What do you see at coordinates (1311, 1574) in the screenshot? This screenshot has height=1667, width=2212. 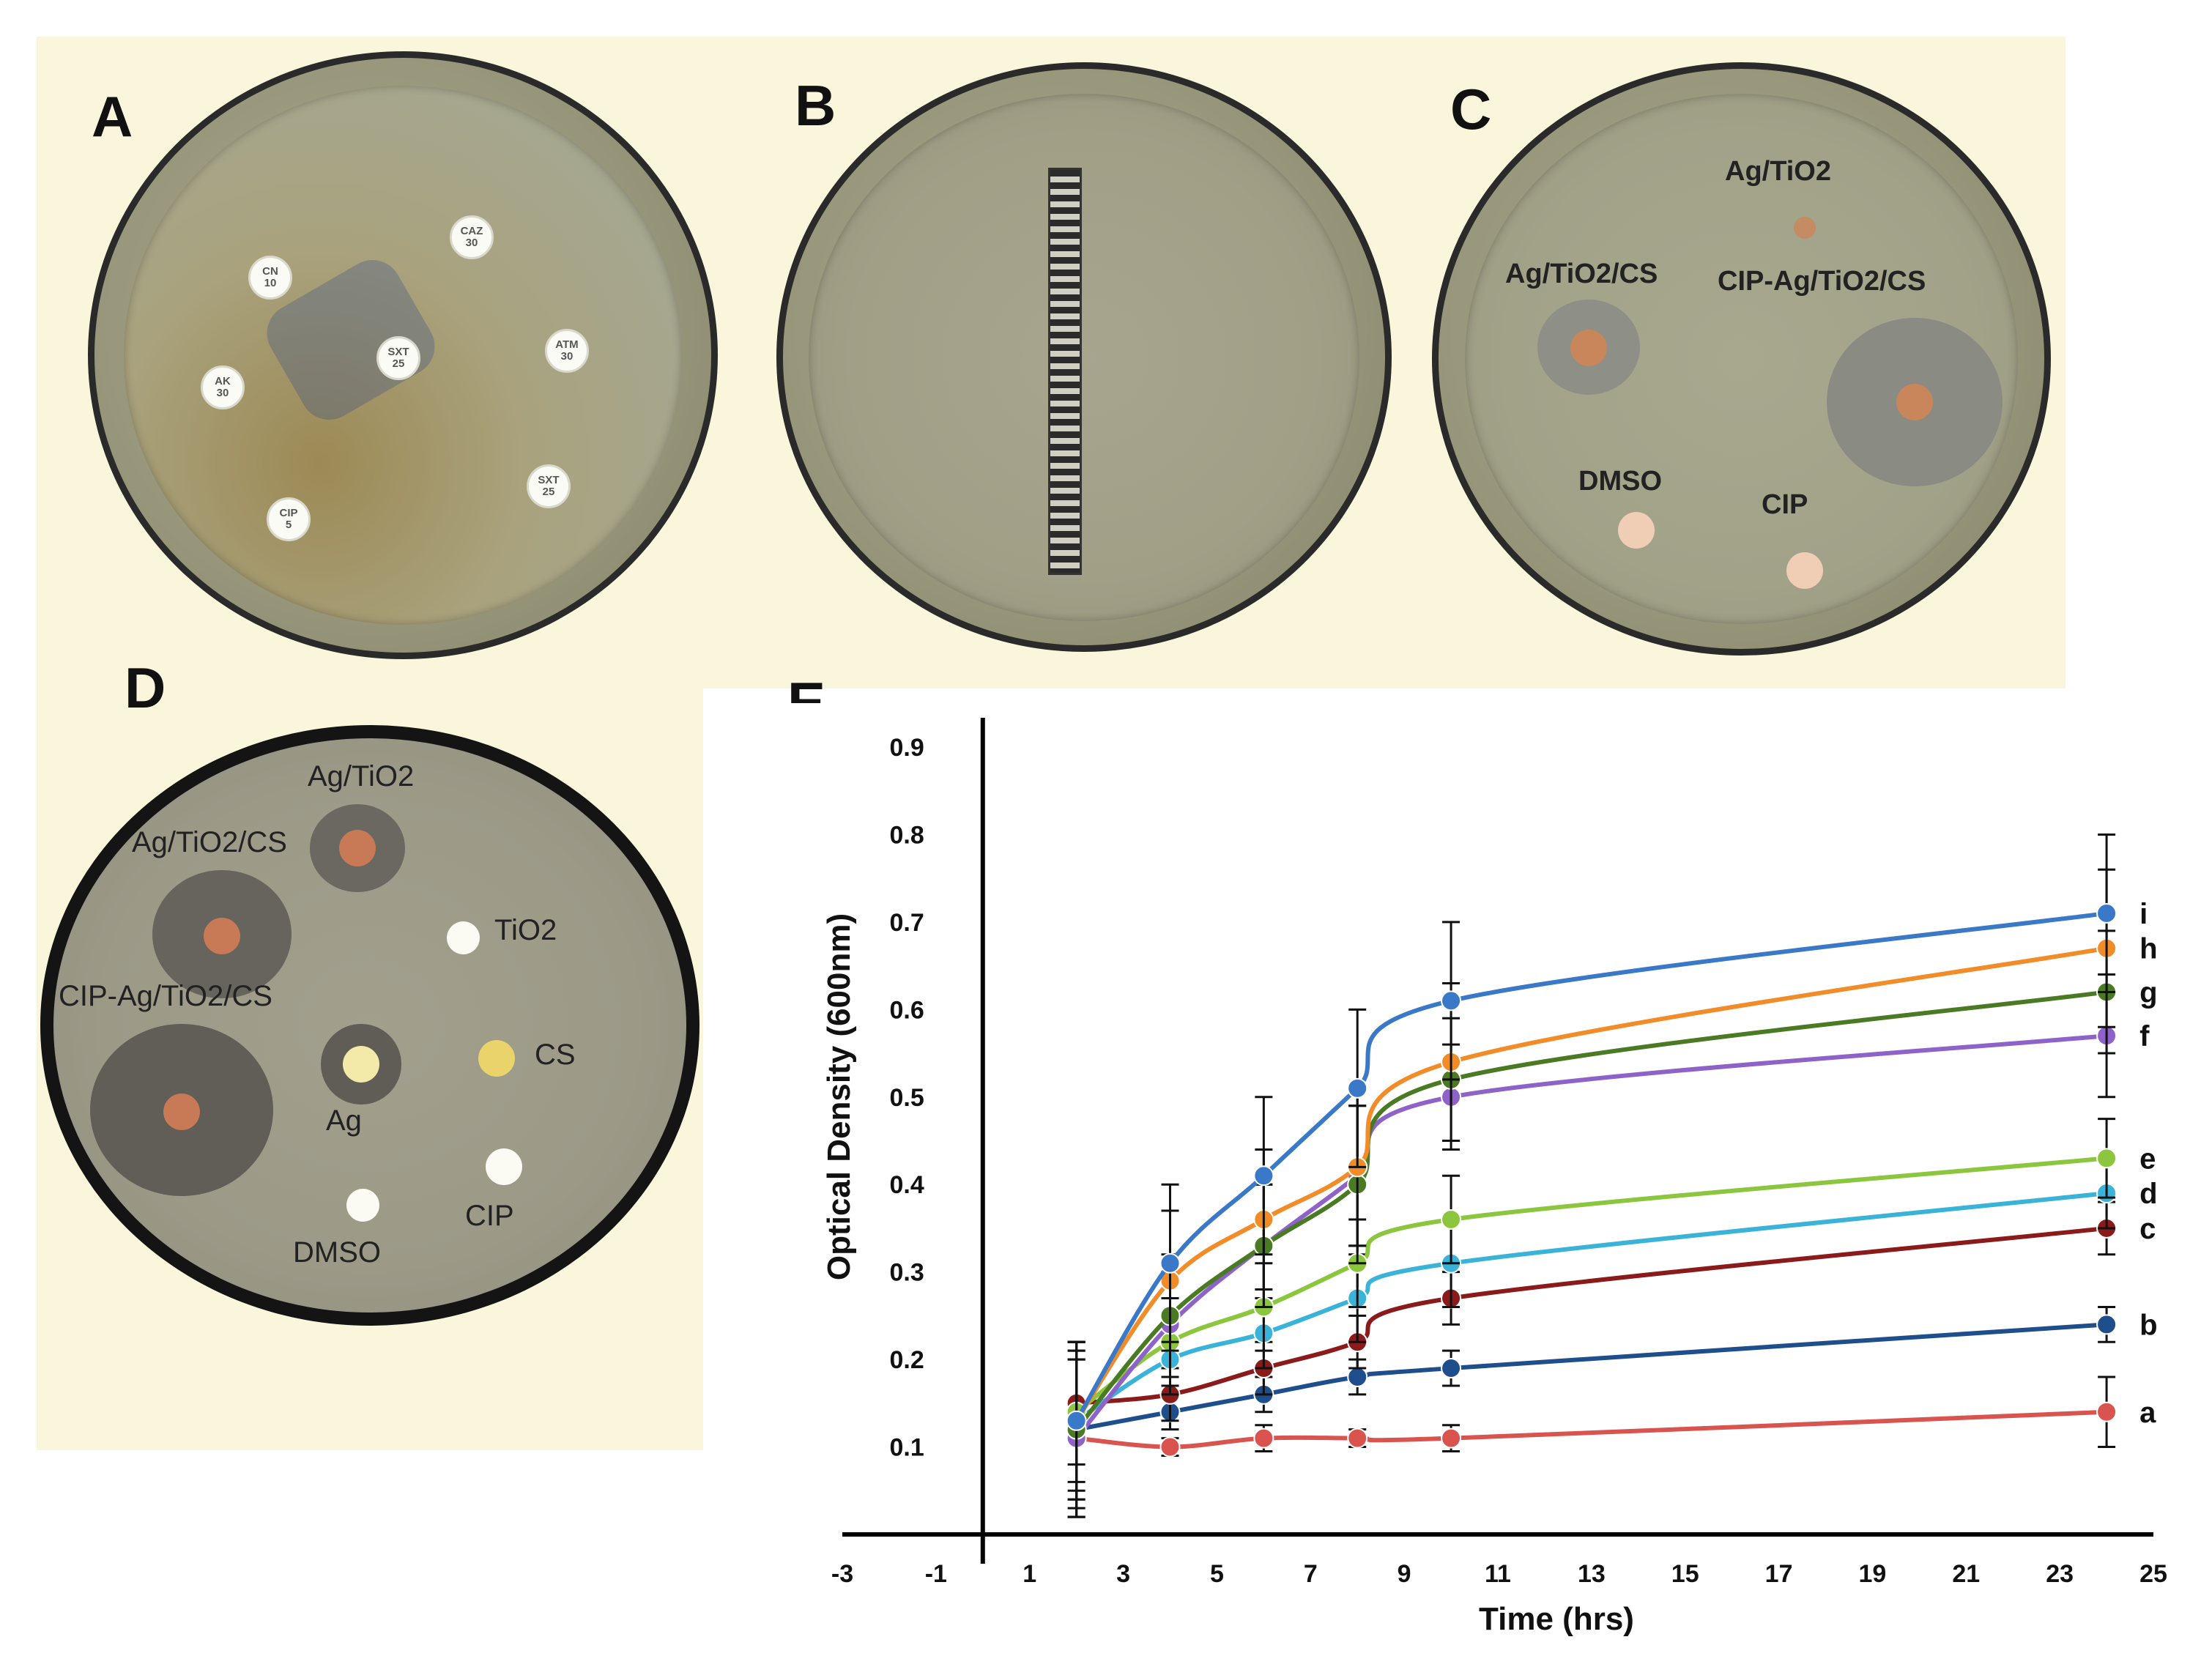 I see `x-tick-label: 7` at bounding box center [1311, 1574].